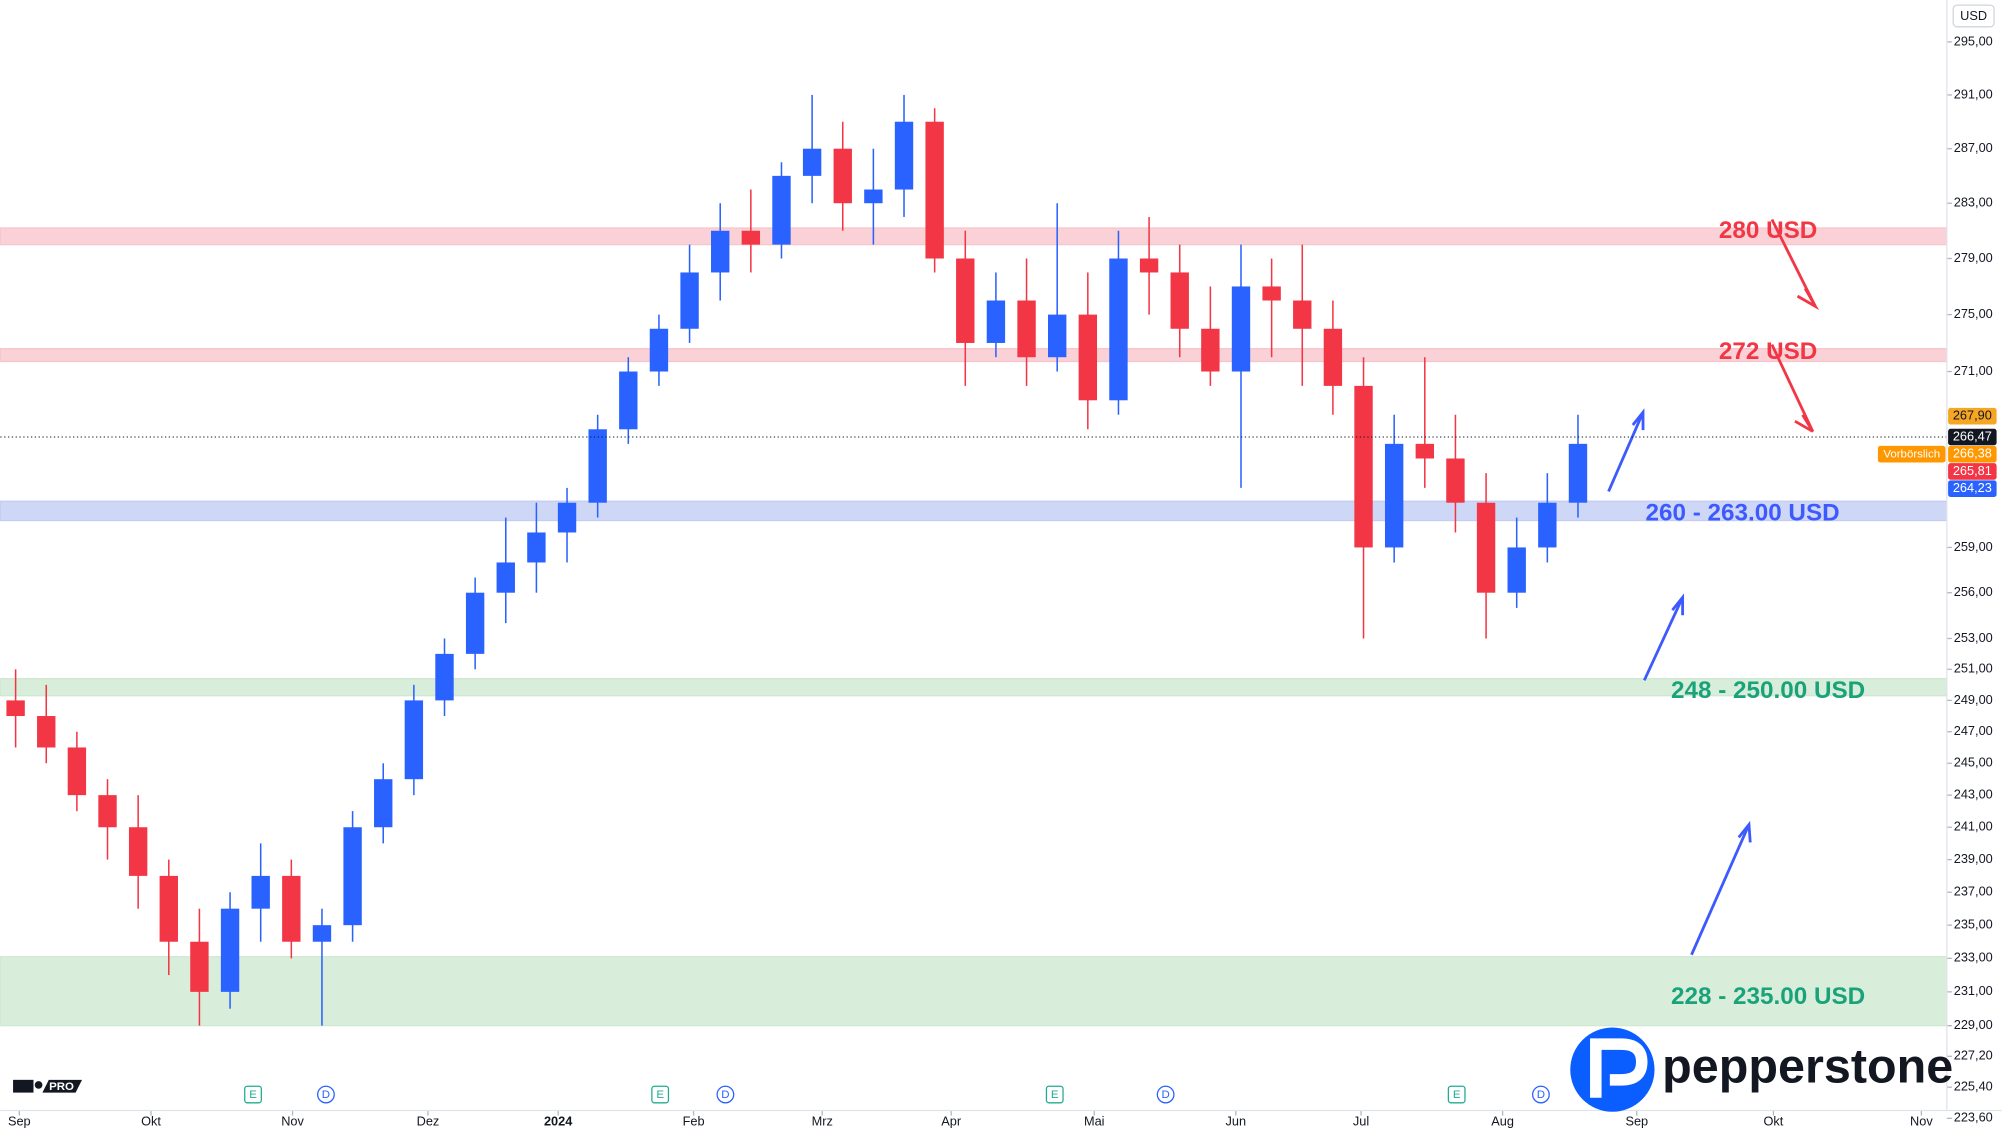  I want to click on price-badge-label: 266,47, so click(1972, 435).